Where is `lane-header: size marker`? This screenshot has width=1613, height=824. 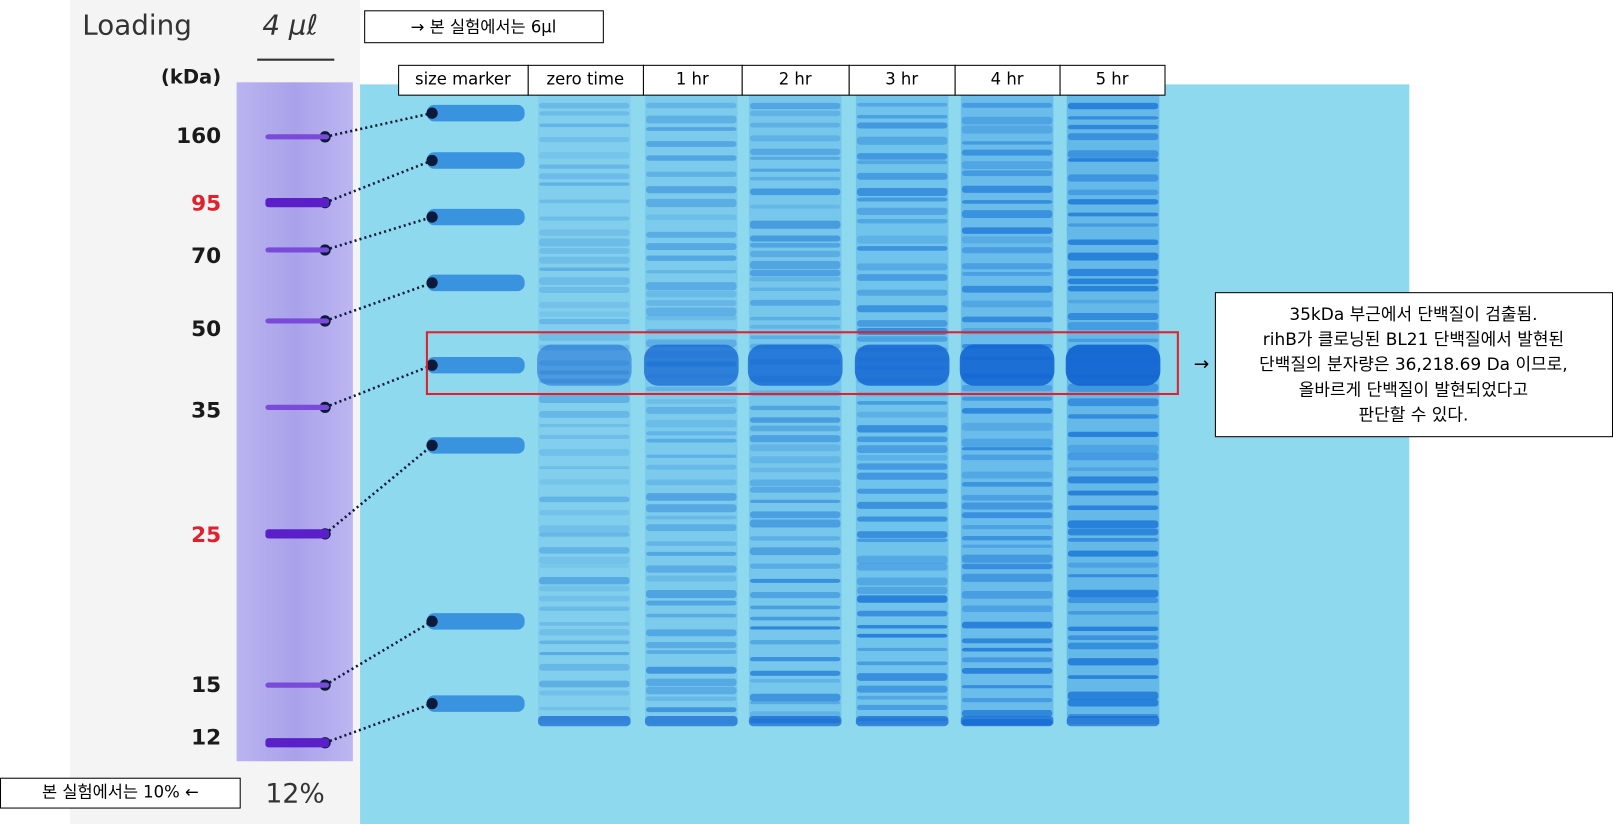 lane-header: size marker is located at coordinates (463, 79).